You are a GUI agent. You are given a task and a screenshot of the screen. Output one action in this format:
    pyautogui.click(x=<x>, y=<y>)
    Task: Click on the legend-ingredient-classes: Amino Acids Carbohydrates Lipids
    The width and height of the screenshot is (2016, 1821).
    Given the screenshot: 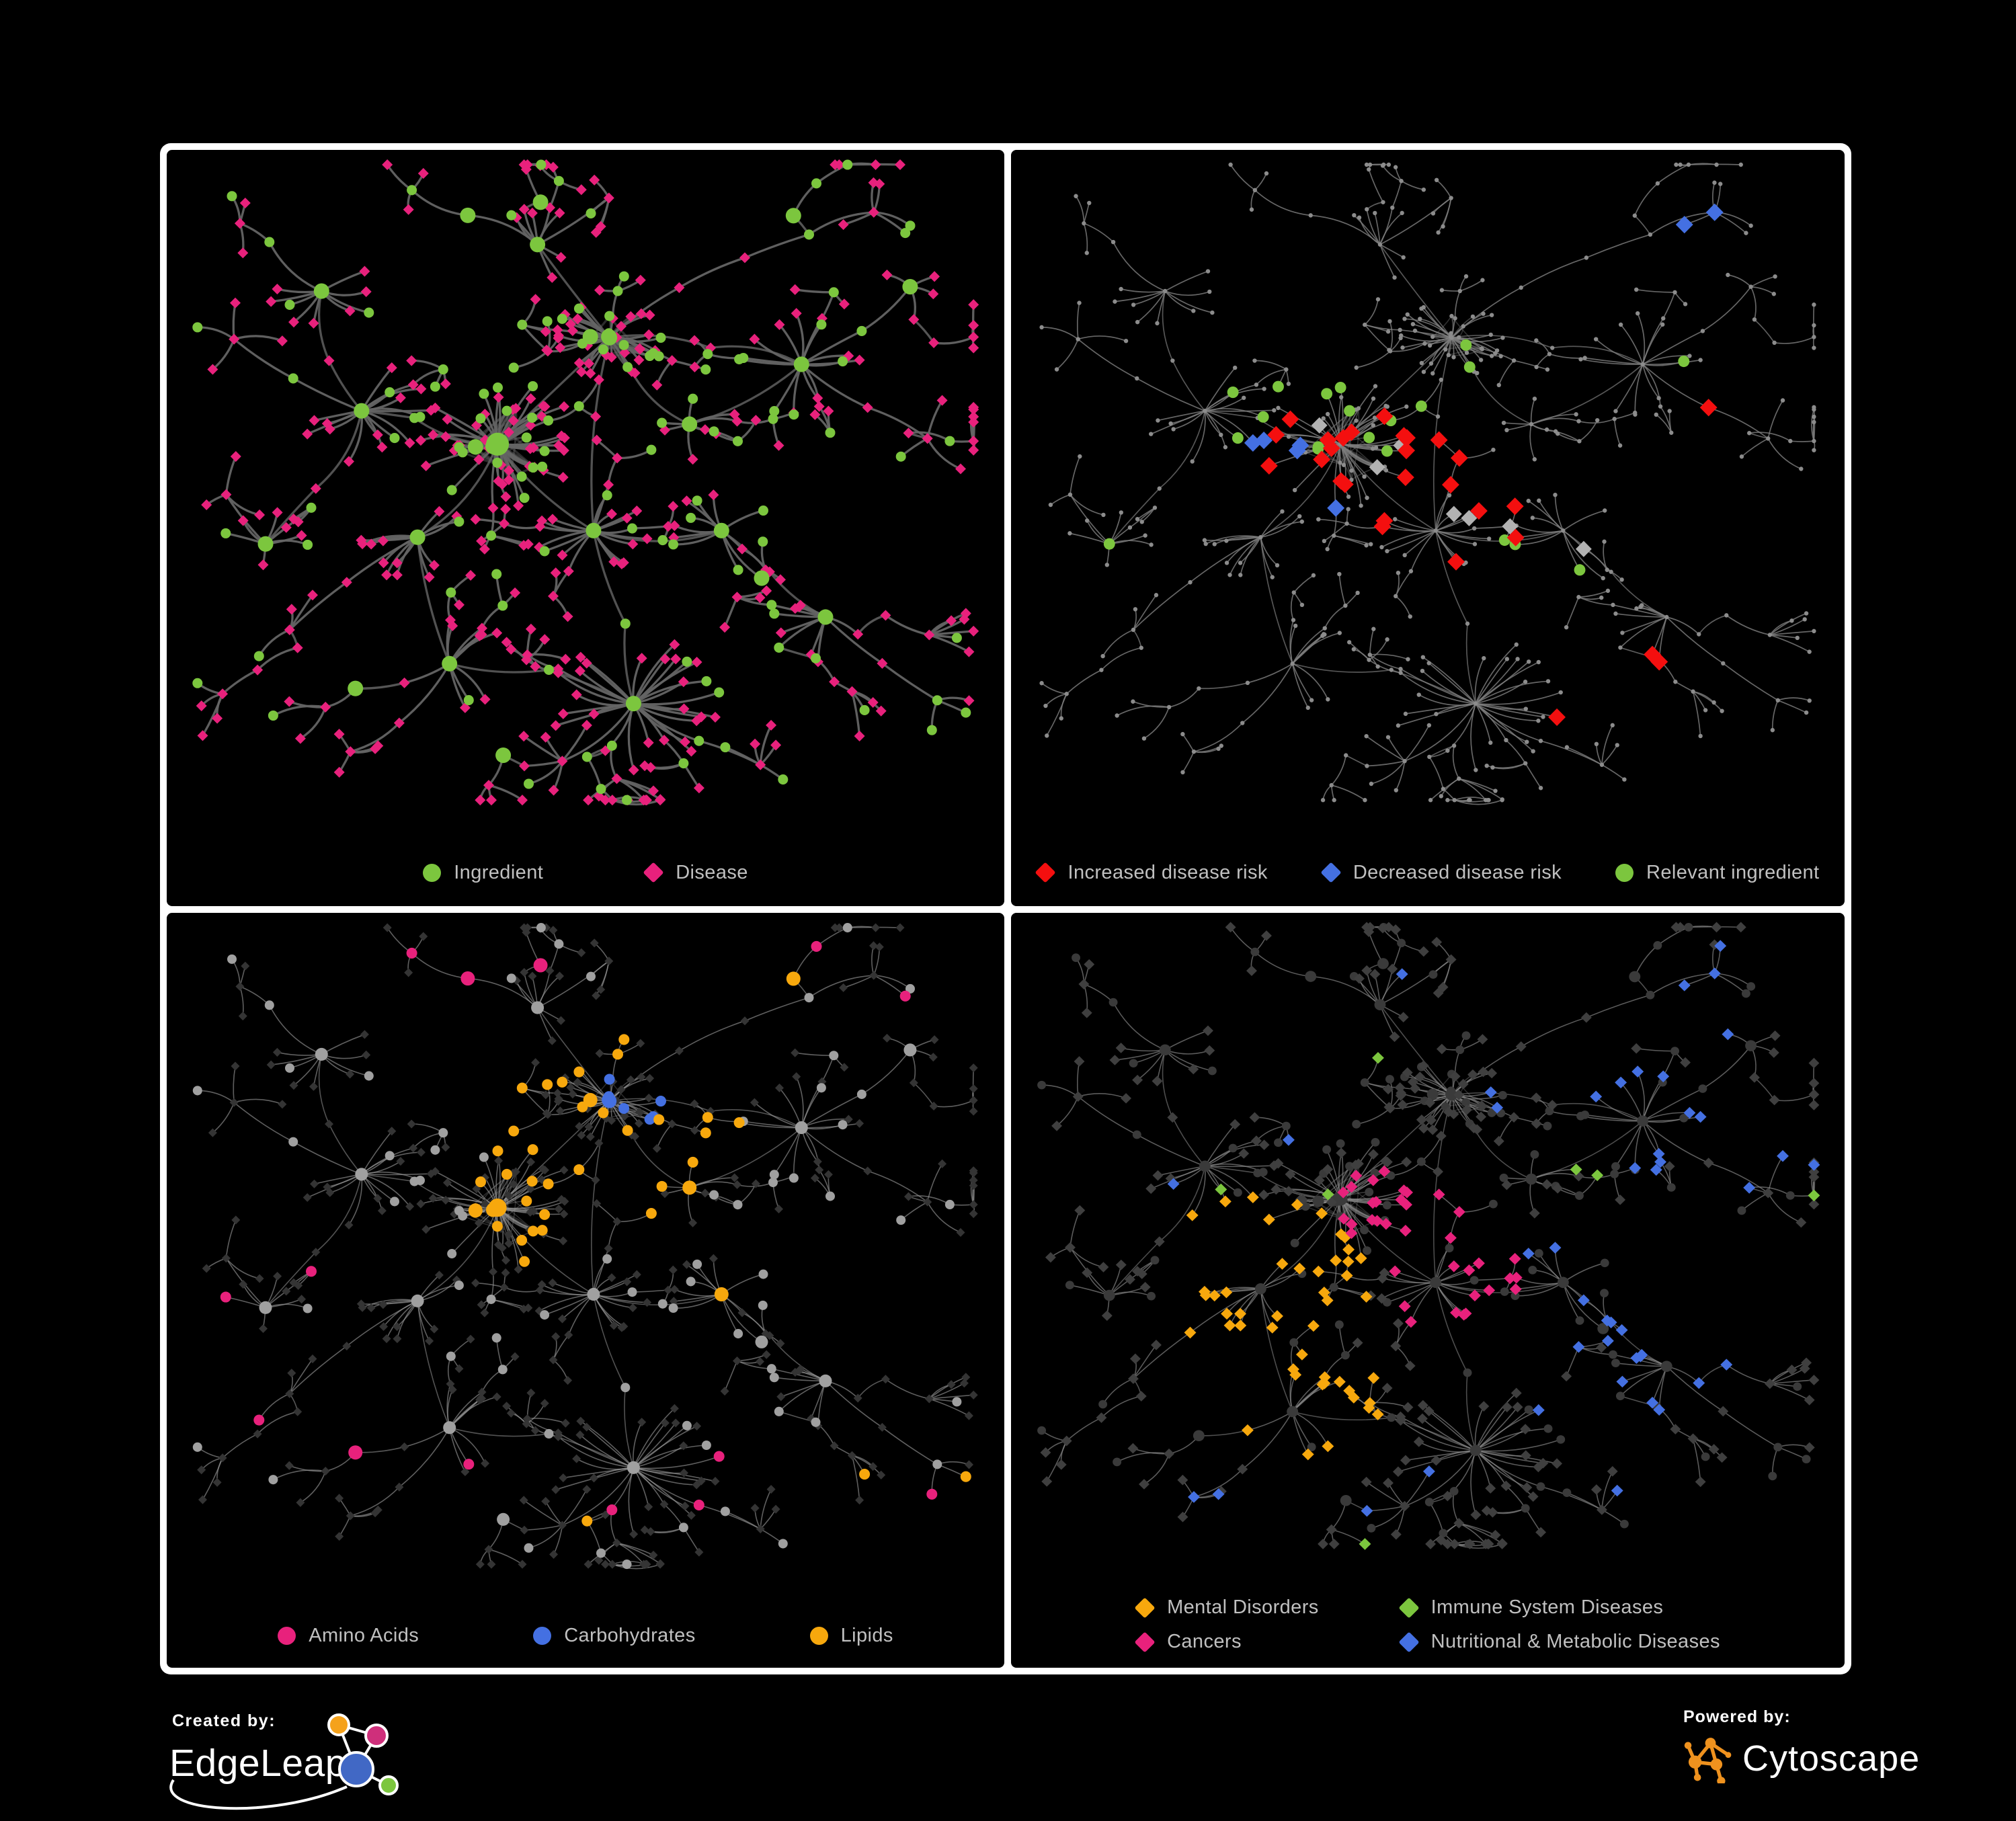 What is the action you would take?
    pyautogui.click(x=585, y=1636)
    